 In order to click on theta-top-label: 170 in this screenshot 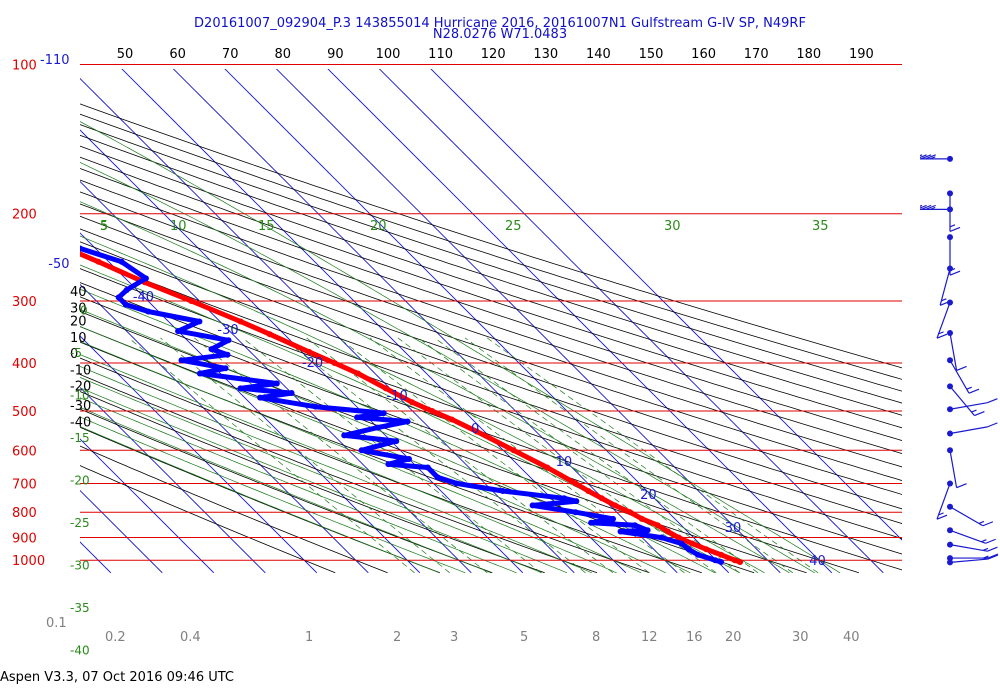, I will do `click(756, 54)`.